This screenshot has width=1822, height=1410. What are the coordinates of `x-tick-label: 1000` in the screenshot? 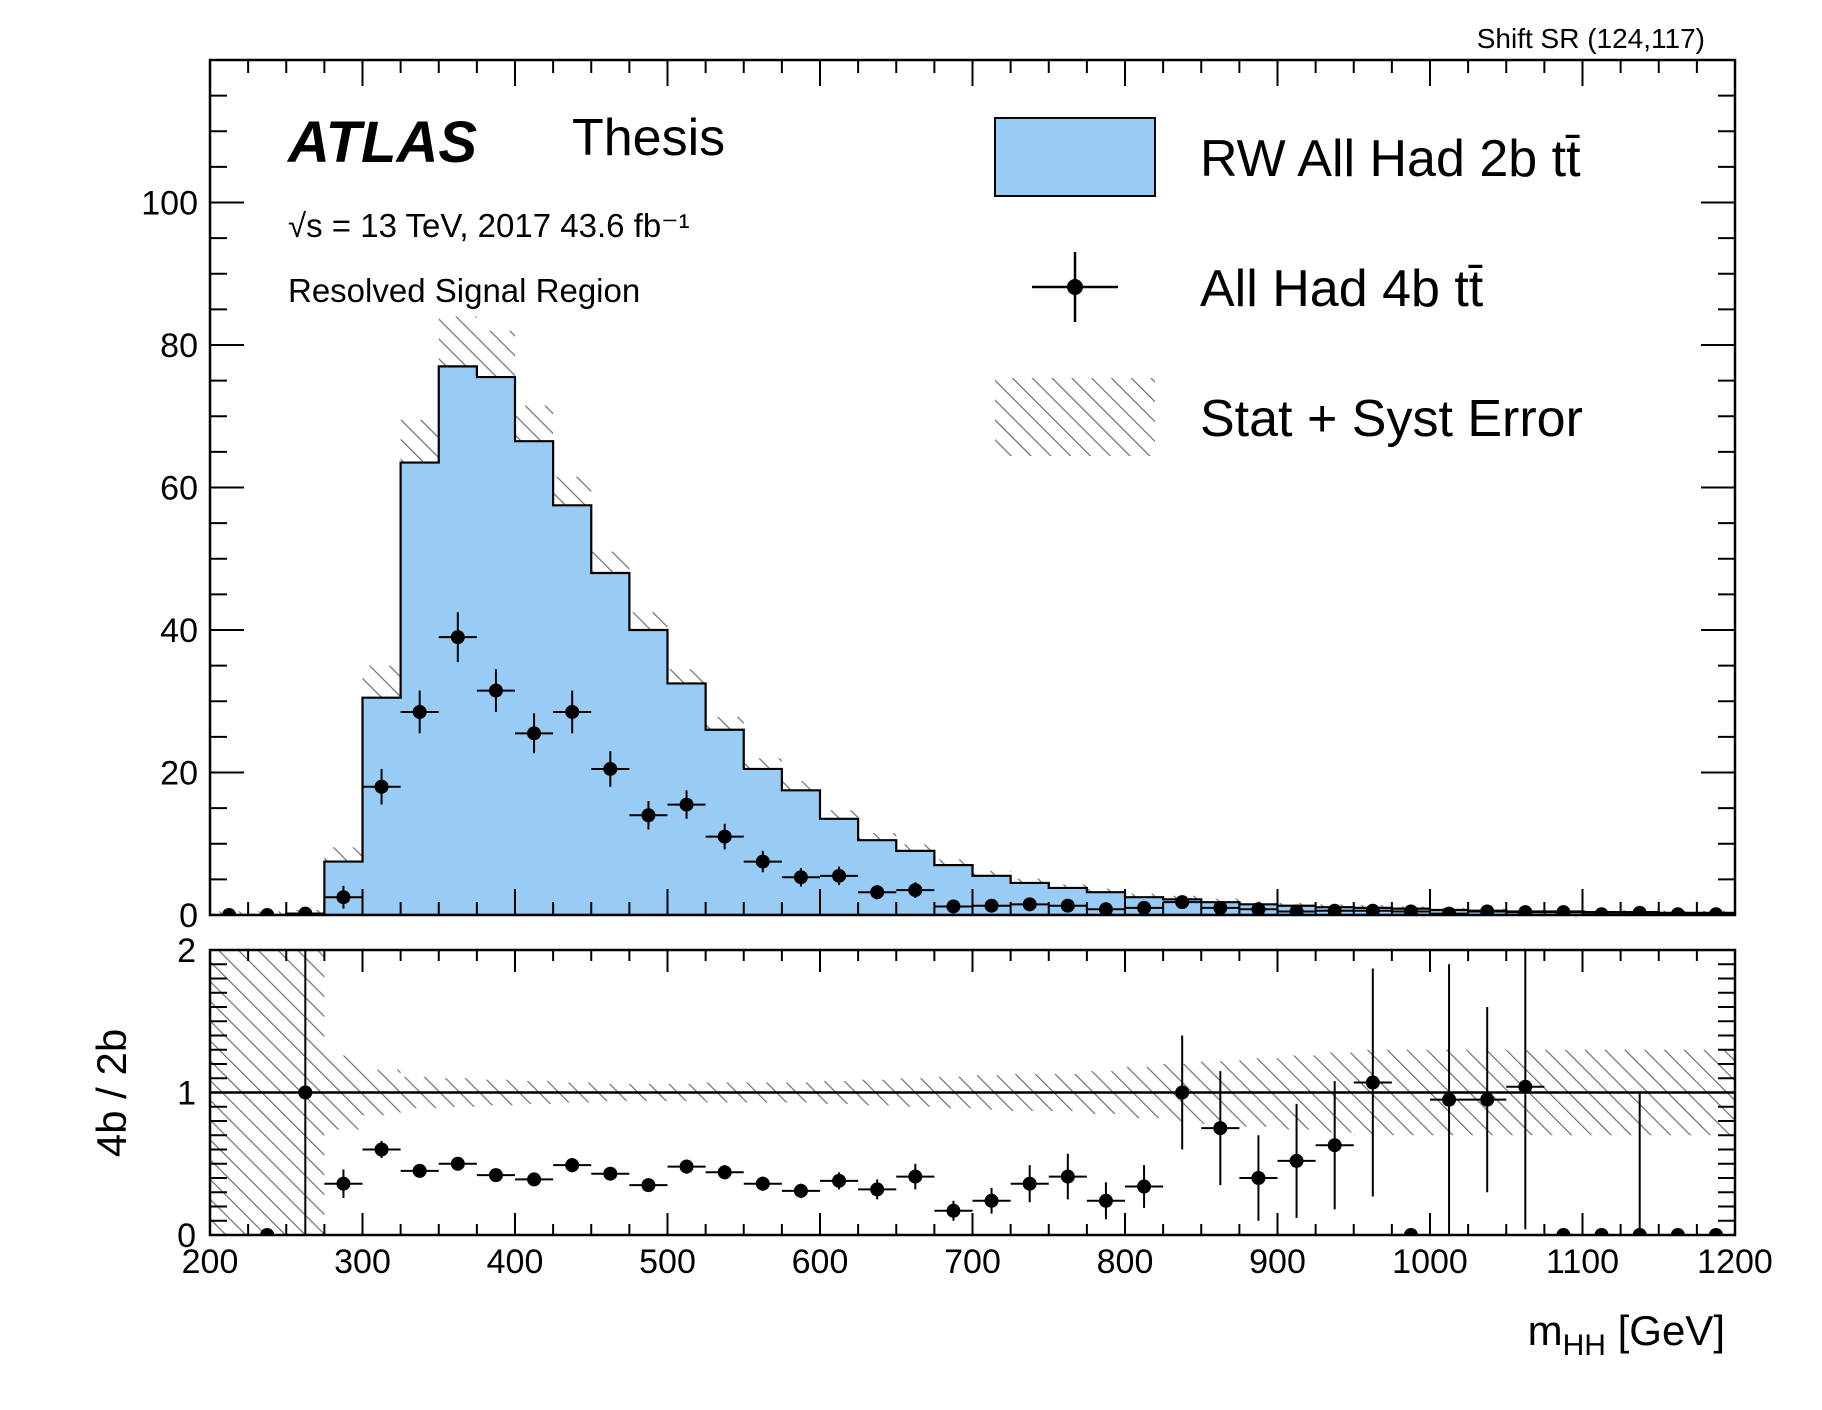 It's located at (1430, 1262).